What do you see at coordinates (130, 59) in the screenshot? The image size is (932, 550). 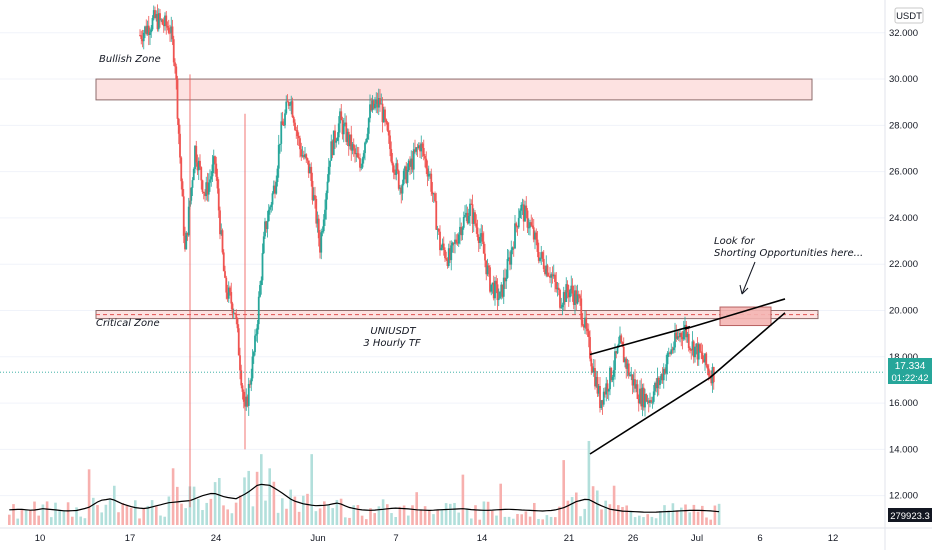 I see `bullish-zone-label: Bullish Zone` at bounding box center [130, 59].